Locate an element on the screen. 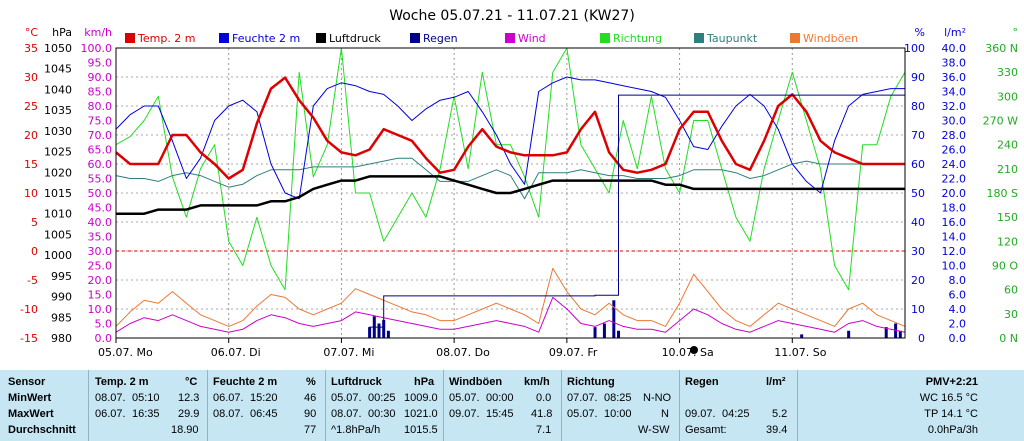 The height and width of the screenshot is (441, 1024). temp-min-date: 08.07. is located at coordinates (110, 398).